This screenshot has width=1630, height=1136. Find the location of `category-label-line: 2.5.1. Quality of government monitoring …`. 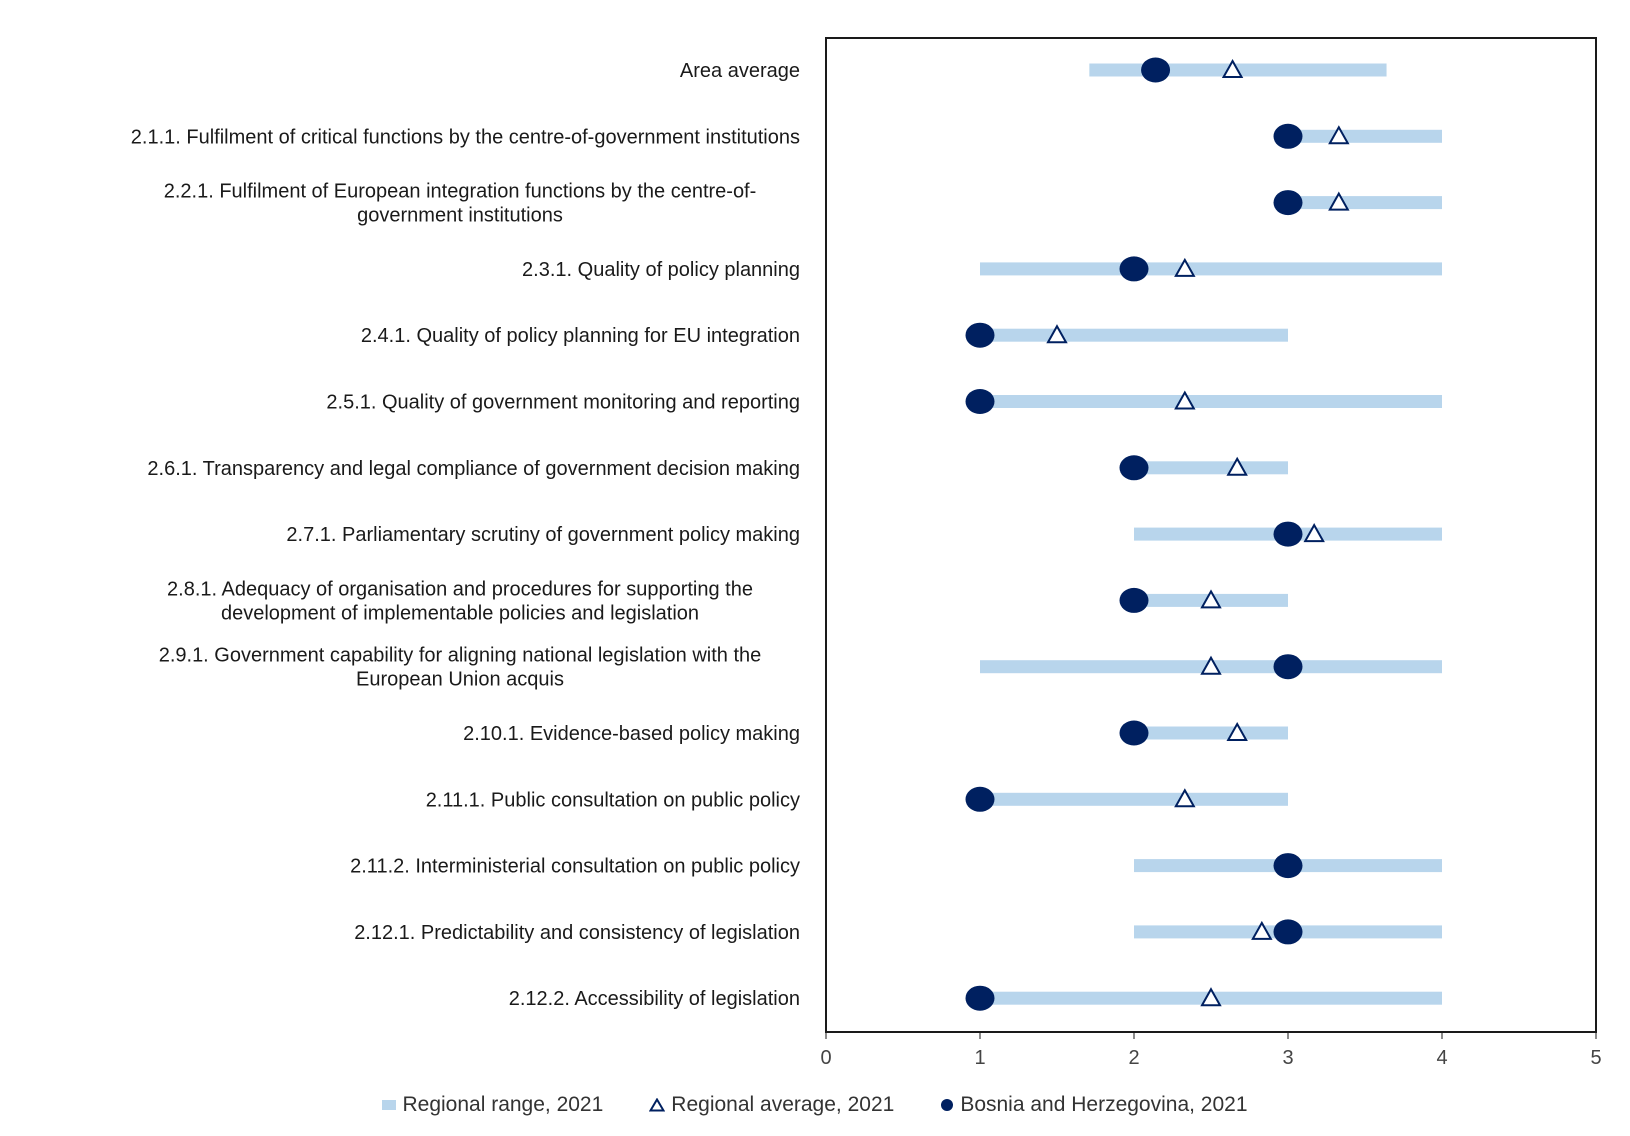

category-label-line: 2.5.1. Quality of government monitoring … is located at coordinates (563, 403).